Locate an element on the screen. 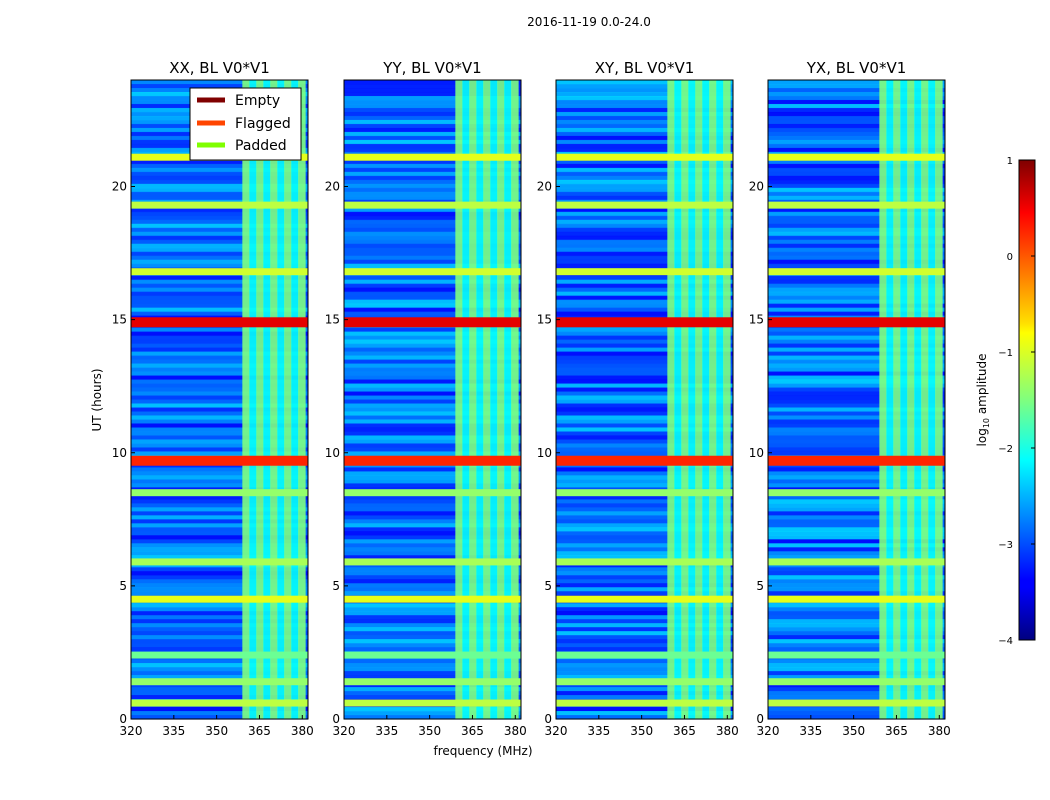  x-tick-label: 350 is located at coordinates (429, 731).